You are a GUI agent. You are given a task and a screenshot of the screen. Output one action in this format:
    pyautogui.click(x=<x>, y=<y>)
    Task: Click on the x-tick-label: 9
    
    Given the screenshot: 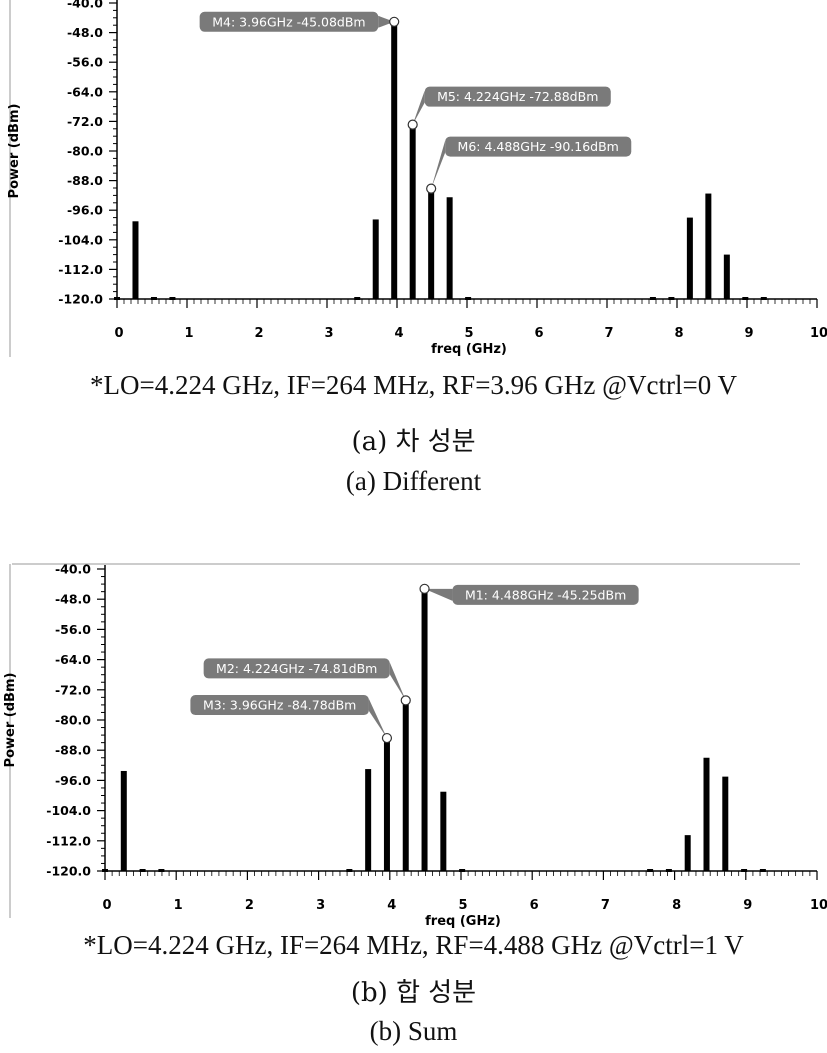 What is the action you would take?
    pyautogui.click(x=748, y=333)
    